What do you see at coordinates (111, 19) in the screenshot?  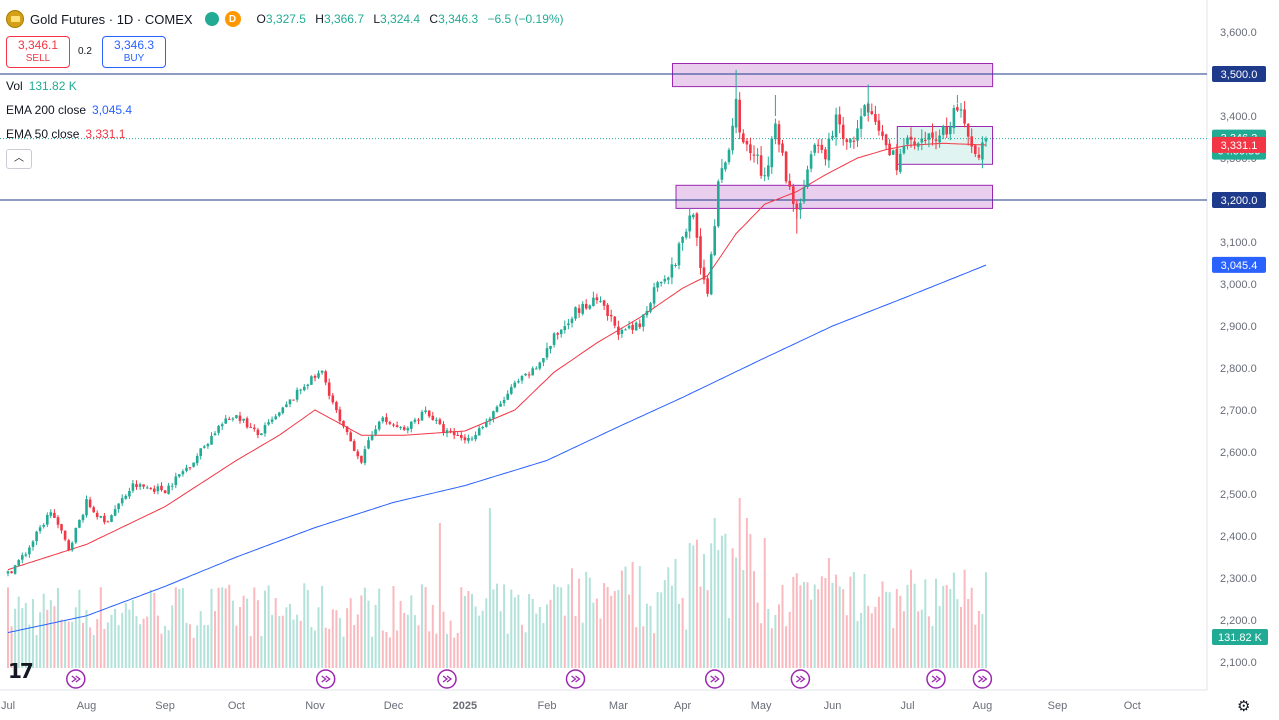 I see `symbol-title: Gold Futures · 1D · COMEX` at bounding box center [111, 19].